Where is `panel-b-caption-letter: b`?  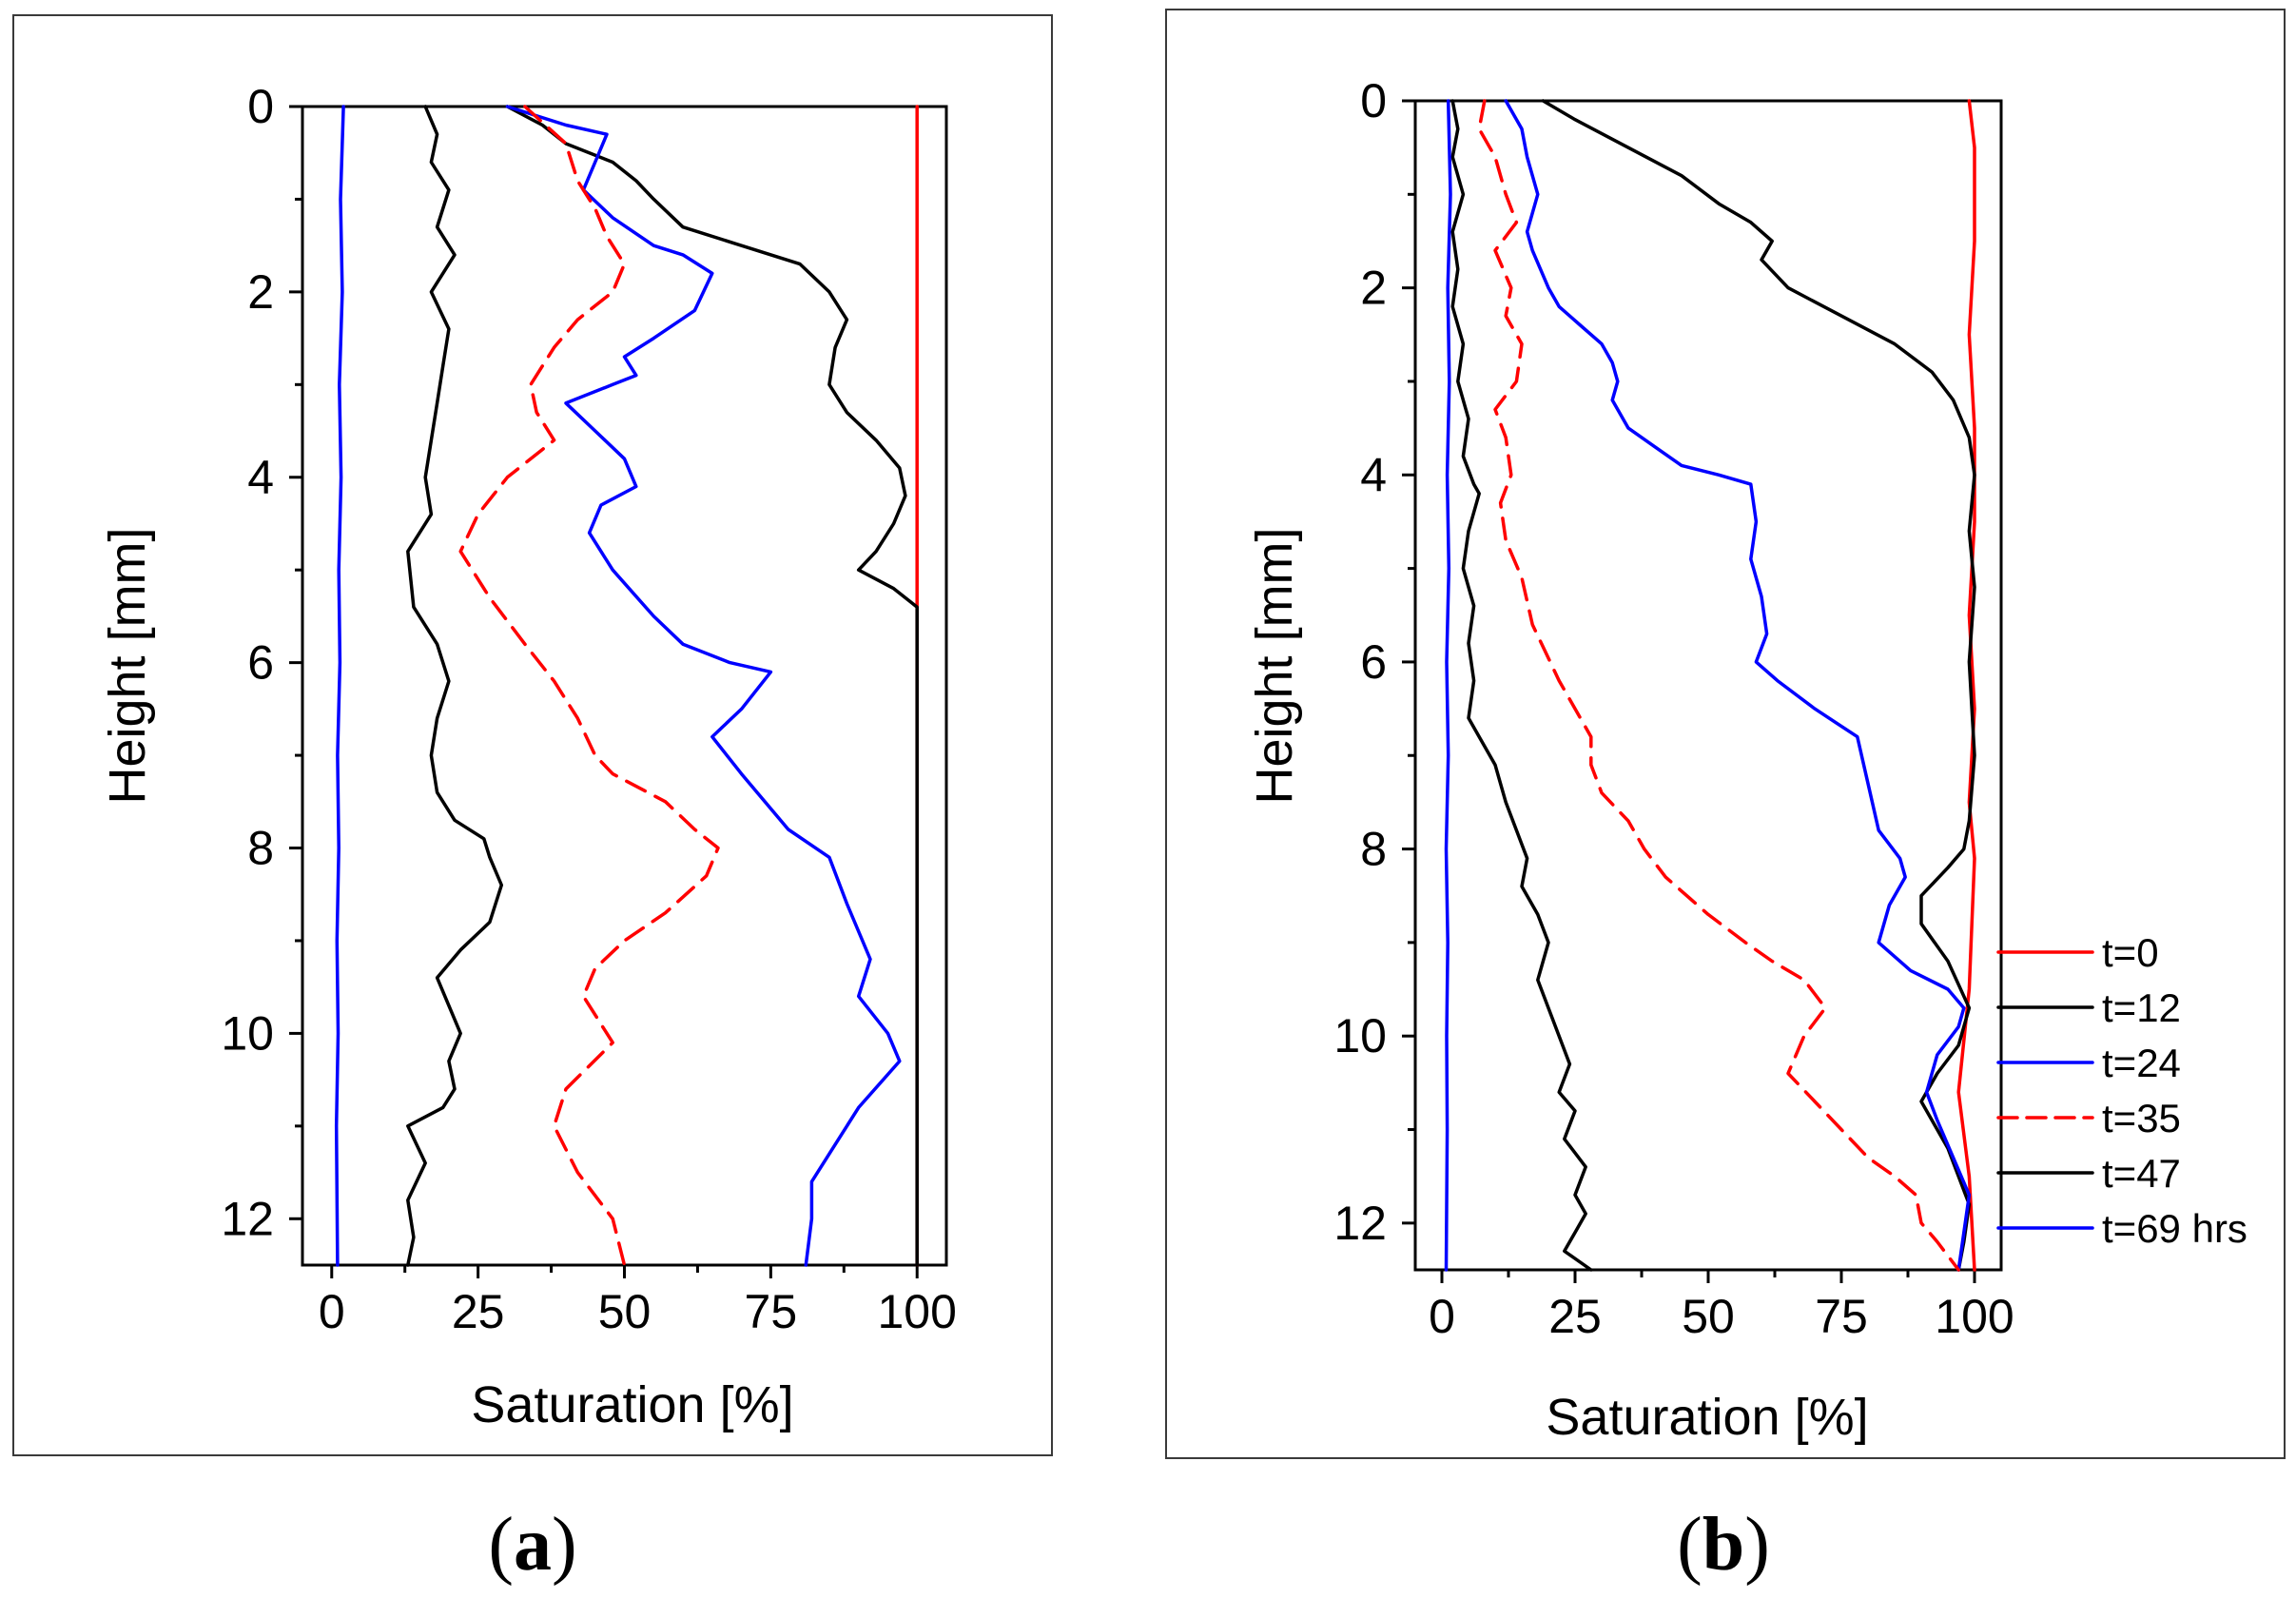 panel-b-caption-letter: b is located at coordinates (1724, 1545).